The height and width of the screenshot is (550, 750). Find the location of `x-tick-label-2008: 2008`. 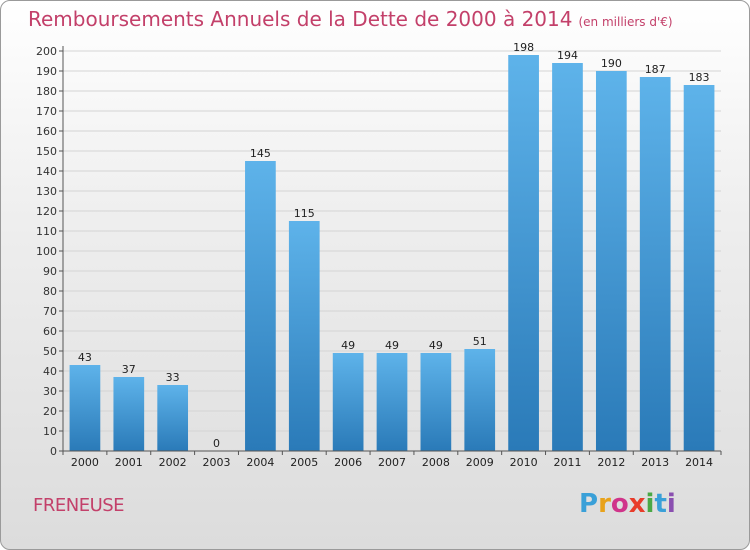

x-tick-label-2008: 2008 is located at coordinates (436, 462).